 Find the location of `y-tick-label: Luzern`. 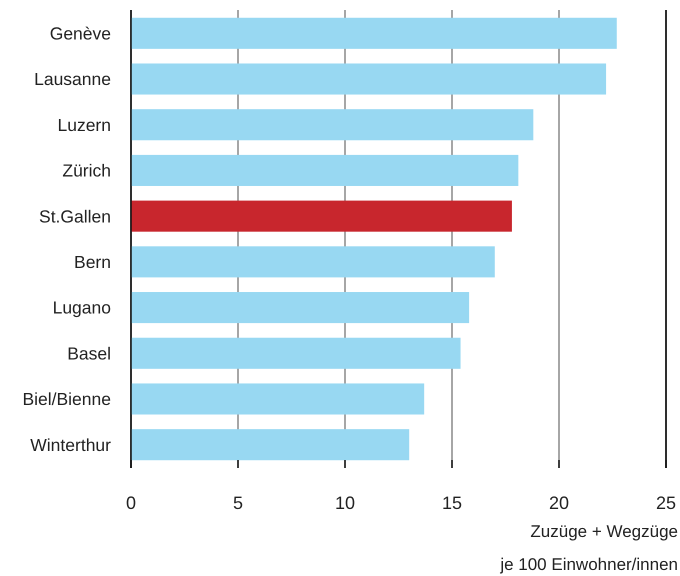

y-tick-label: Luzern is located at coordinates (84, 124).